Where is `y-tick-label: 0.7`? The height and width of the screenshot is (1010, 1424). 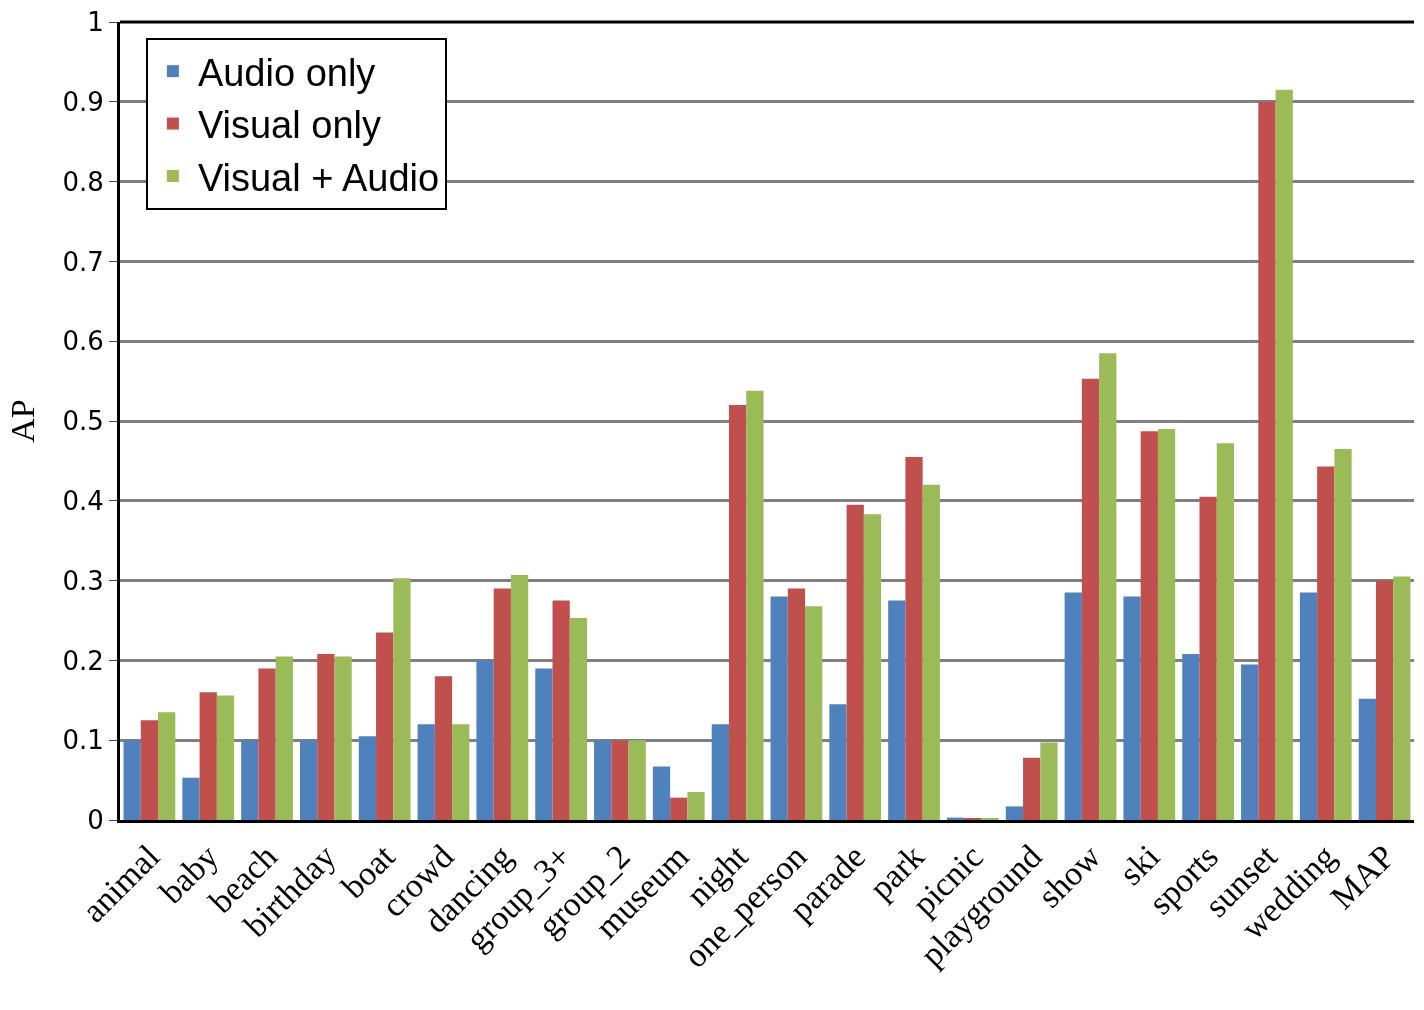
y-tick-label: 0.7 is located at coordinates (83, 261).